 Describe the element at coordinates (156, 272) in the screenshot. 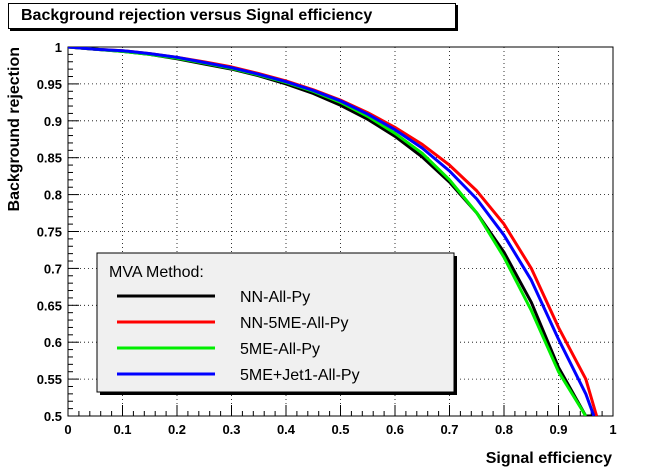

I see `legend-title: MVA Method:` at that location.